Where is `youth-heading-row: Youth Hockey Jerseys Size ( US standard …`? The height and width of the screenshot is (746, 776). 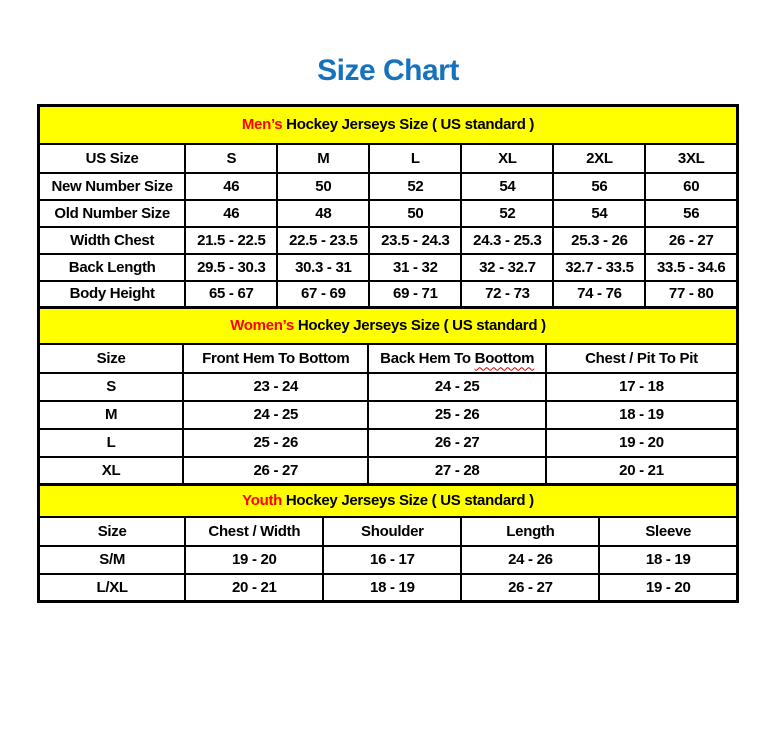
youth-heading-row: Youth Hockey Jerseys Size ( US standard … is located at coordinates (388, 500).